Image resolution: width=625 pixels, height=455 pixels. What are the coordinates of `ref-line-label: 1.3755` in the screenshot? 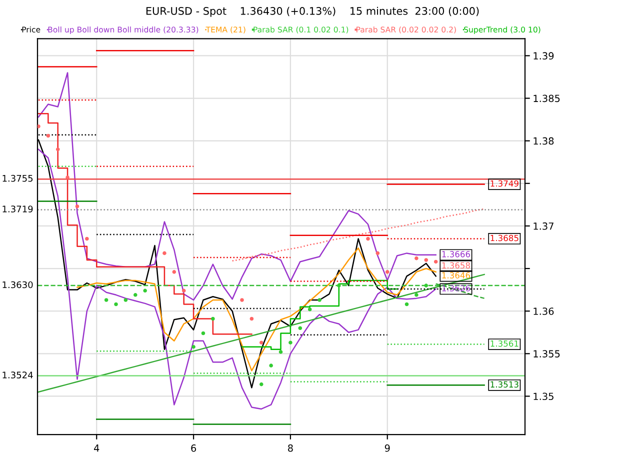 It's located at (17, 178).